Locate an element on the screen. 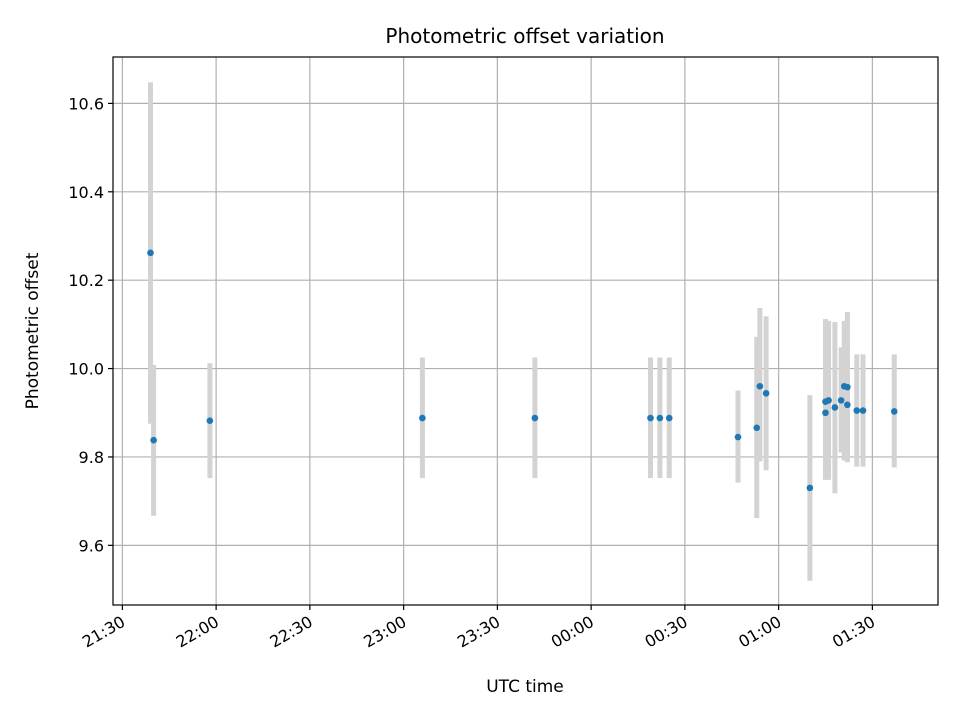 This screenshot has height=720, width=960. x-tick-label: 00:30 is located at coordinates (665, 632).